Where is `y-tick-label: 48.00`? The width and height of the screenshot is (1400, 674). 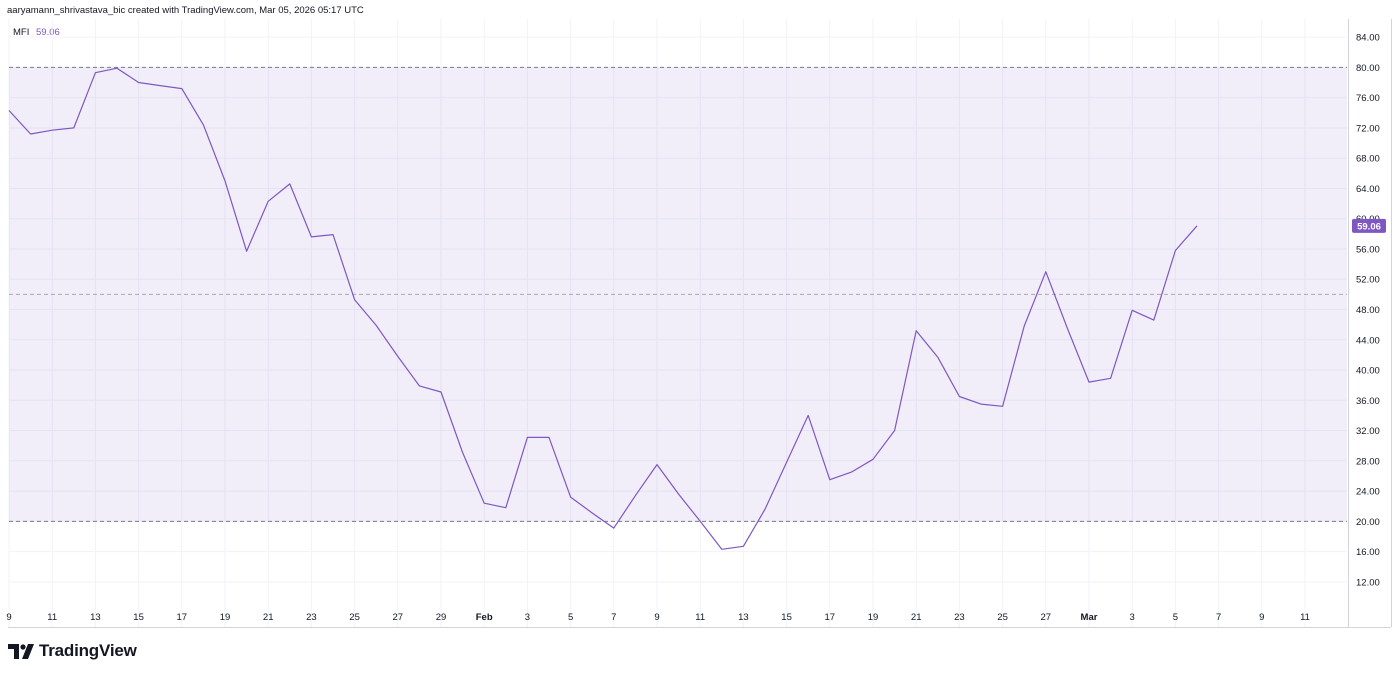 y-tick-label: 48.00 is located at coordinates (1368, 310).